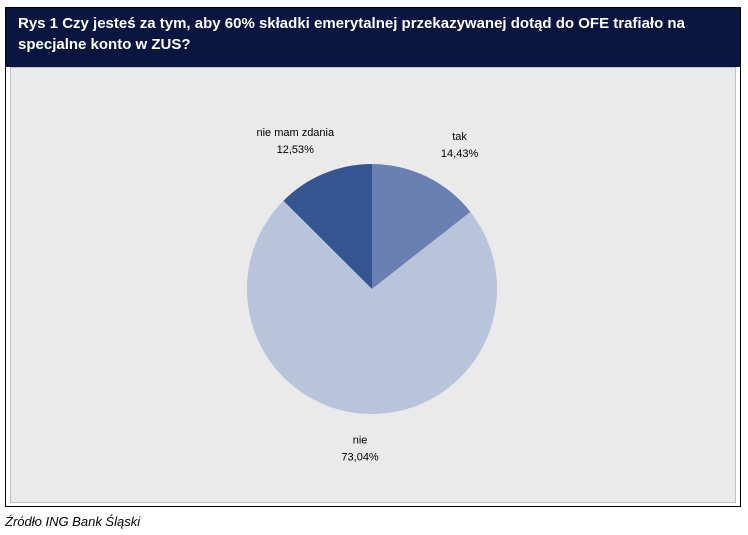  What do you see at coordinates (360, 458) in the screenshot?
I see `value-label: 73,04%` at bounding box center [360, 458].